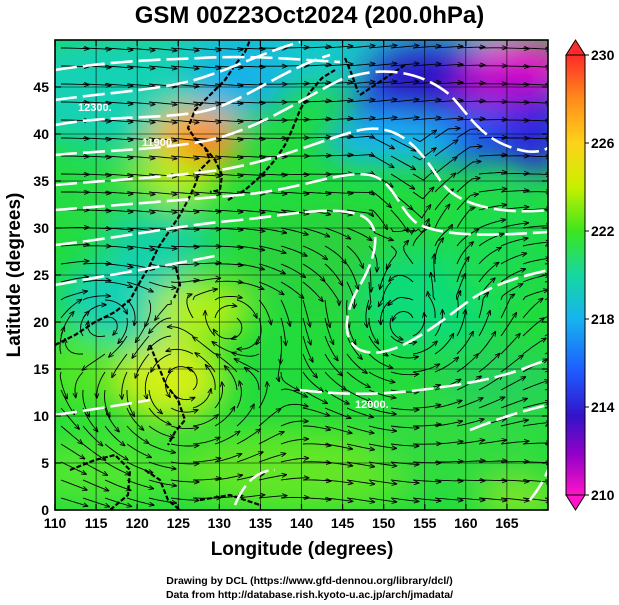  I want to click on x-tick-label: 135, so click(261, 523).